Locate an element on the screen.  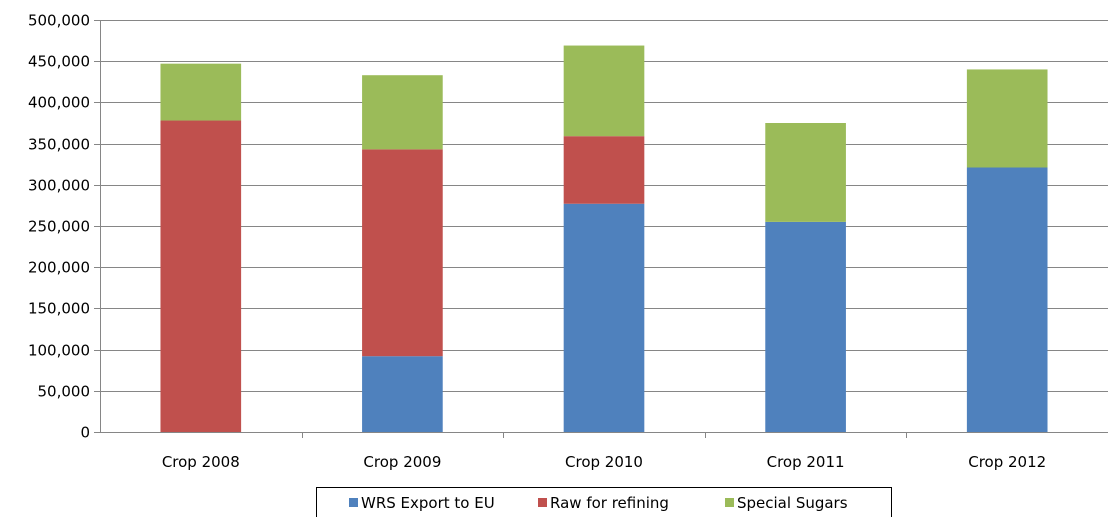
x-tick-label: Crop 2010 is located at coordinates (604, 462).